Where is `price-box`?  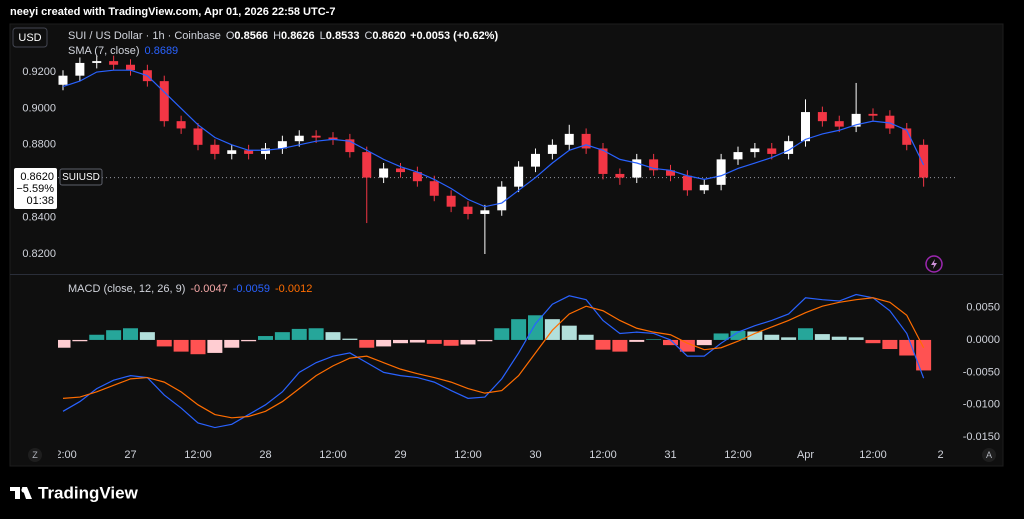
price-box is located at coordinates (35, 188).